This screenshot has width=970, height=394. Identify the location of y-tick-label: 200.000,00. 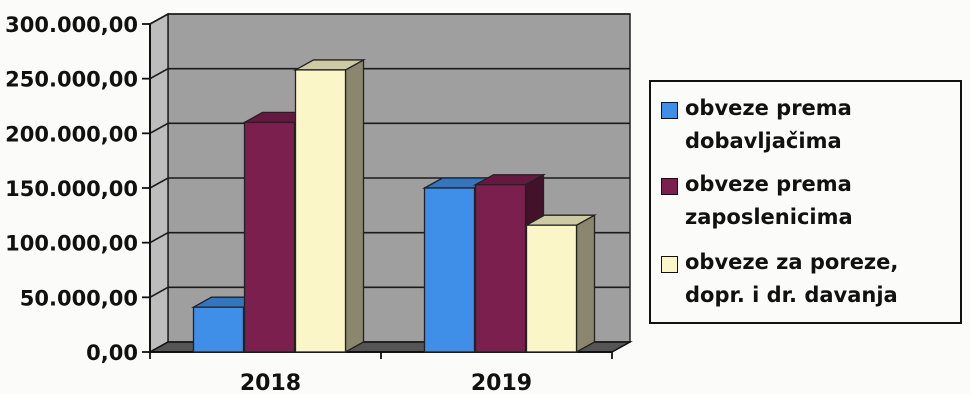
(71, 134).